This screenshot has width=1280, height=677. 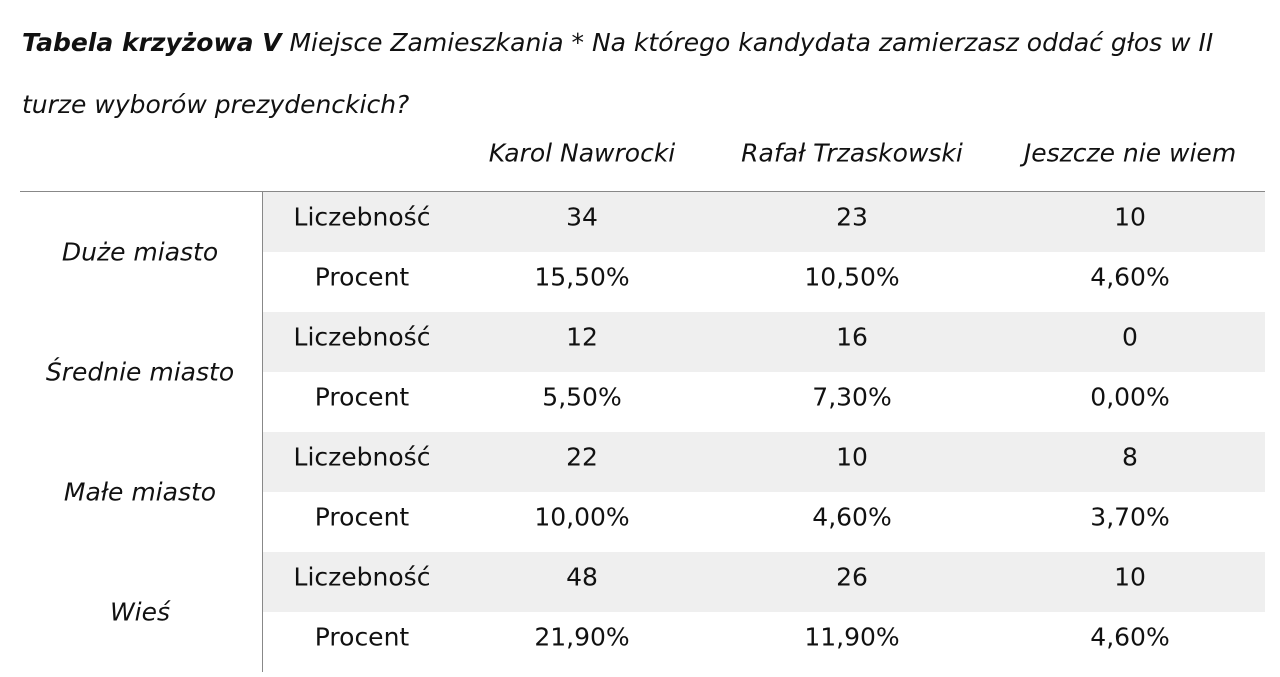 I want to click on cell-value: 10,00%, so click(x=582, y=517).